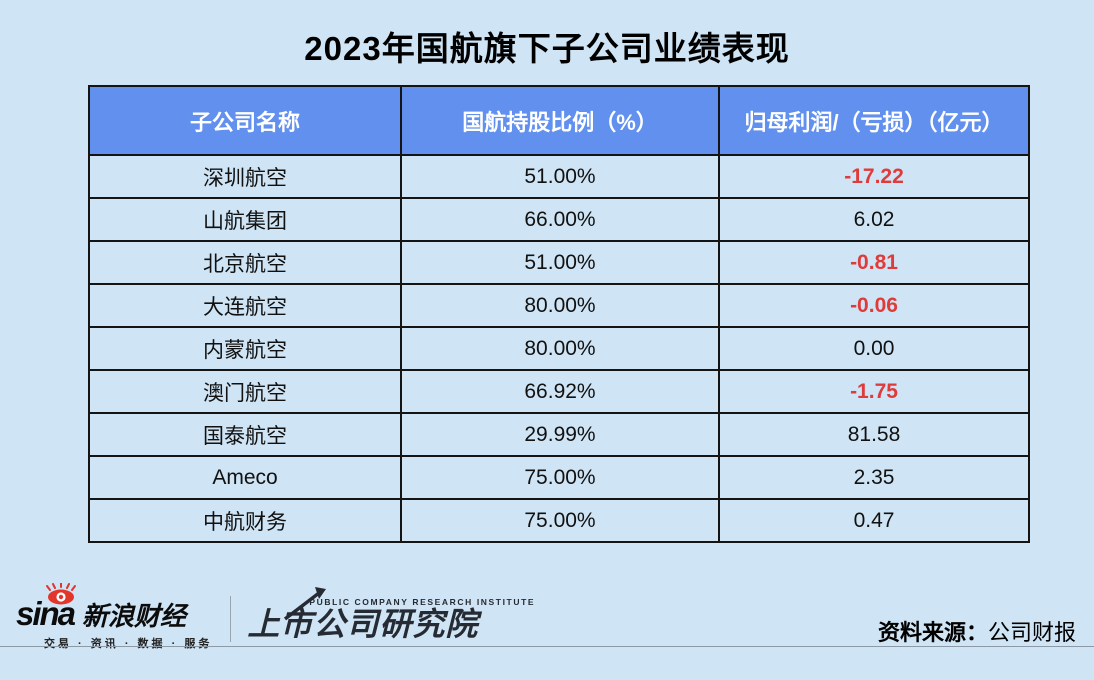 The height and width of the screenshot is (680, 1094). I want to click on table-row: 山航集团 66.00% 6.02, so click(559, 219).